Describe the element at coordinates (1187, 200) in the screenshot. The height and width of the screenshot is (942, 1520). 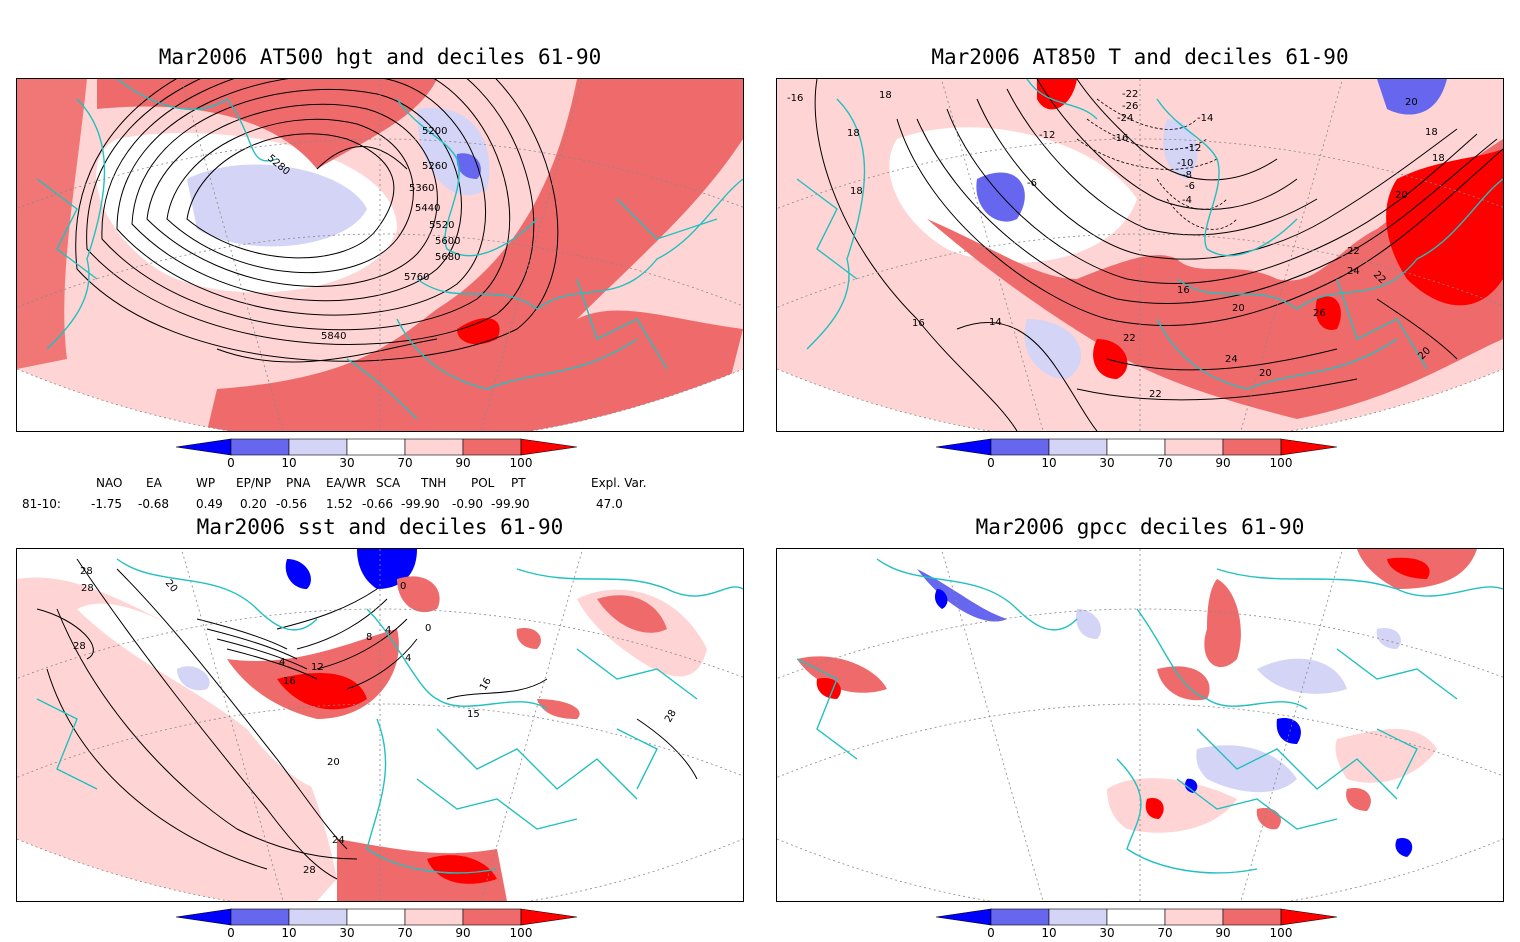
I see `contour-label: -4` at that location.